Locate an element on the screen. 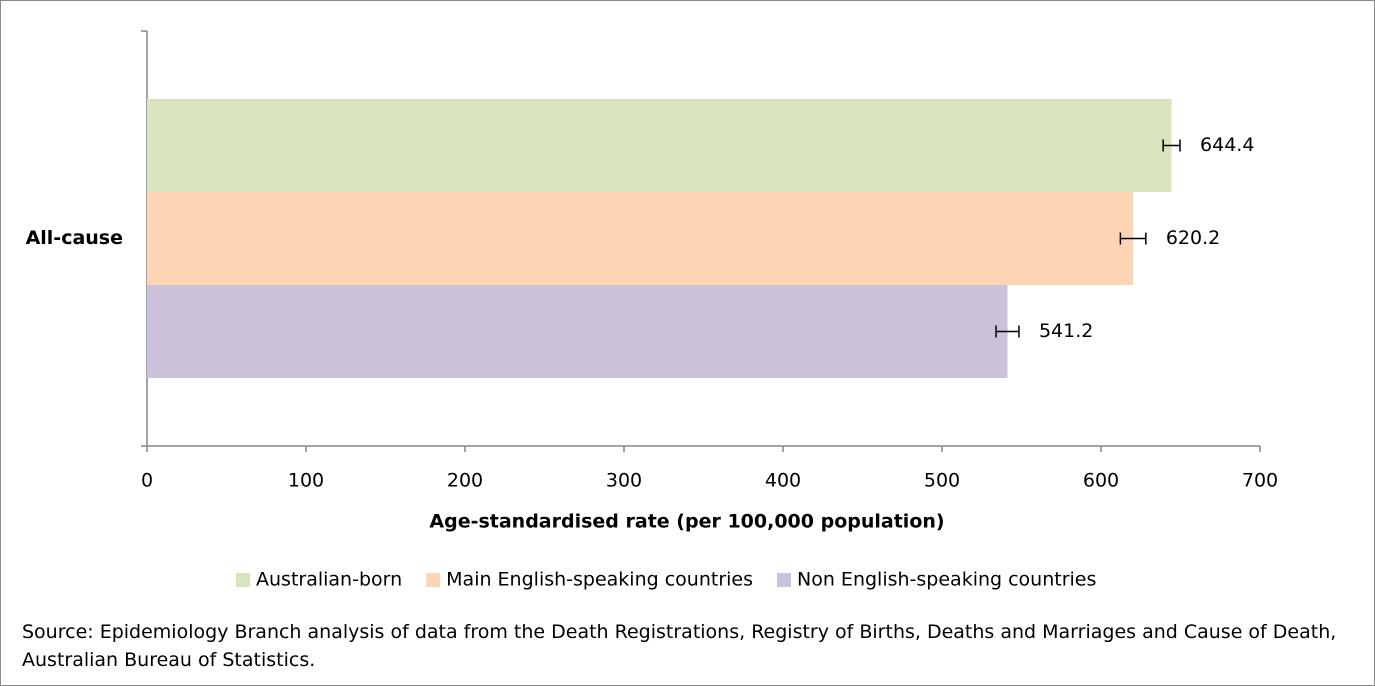  y-tick-label: All-cause is located at coordinates (74, 238).